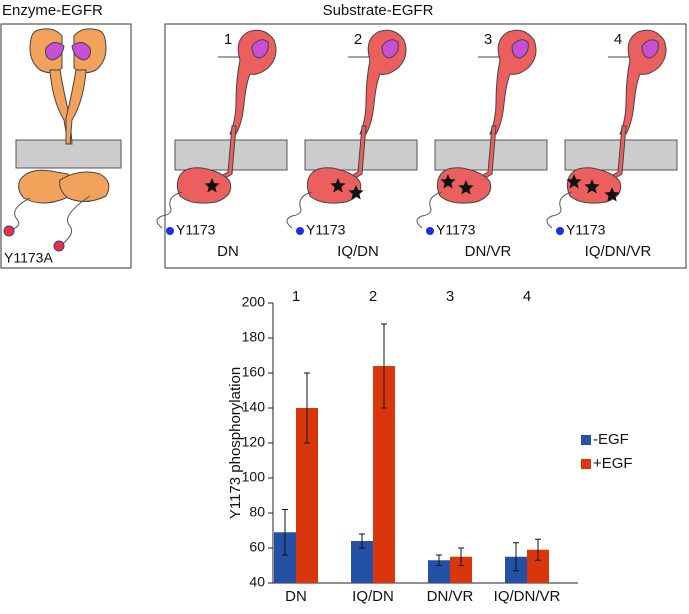  What do you see at coordinates (296, 296) in the screenshot?
I see `category-number: 1` at bounding box center [296, 296].